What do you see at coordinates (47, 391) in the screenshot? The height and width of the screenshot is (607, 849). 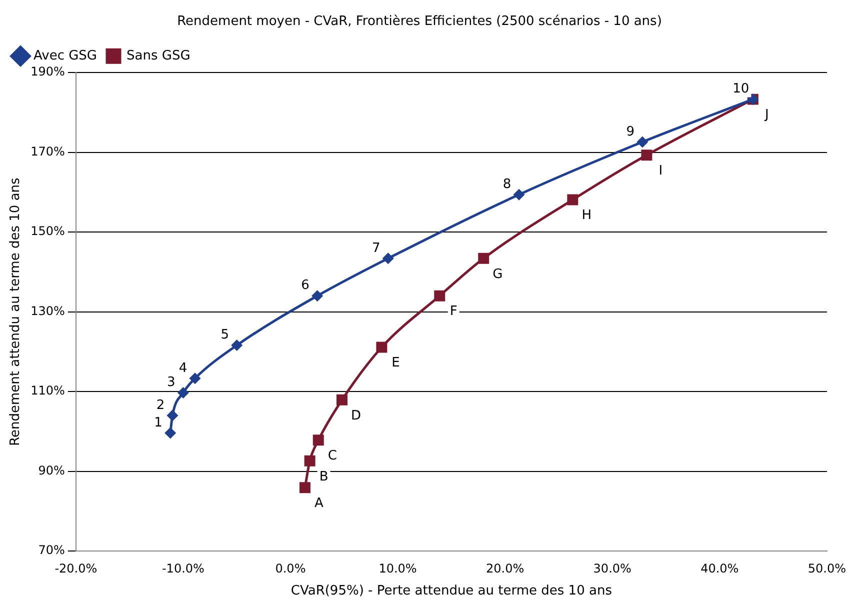 I see `y-tick-label: 110%` at bounding box center [47, 391].